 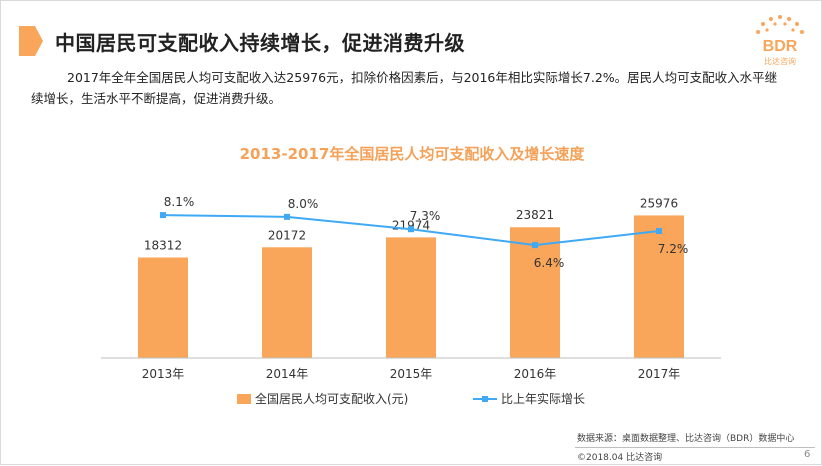 What do you see at coordinates (287, 374) in the screenshot?
I see `x-tick-label-1: 2014年` at bounding box center [287, 374].